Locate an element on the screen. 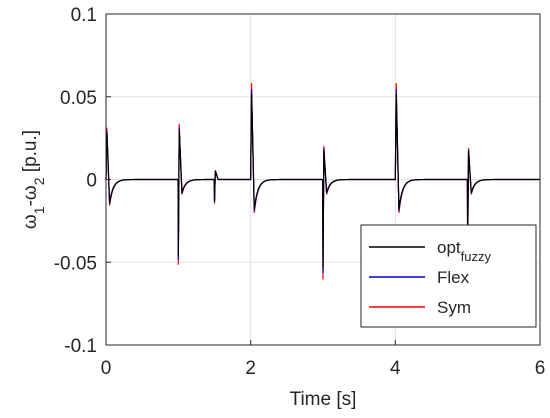 The image size is (550, 418). y-axis-label-sub2: 2 is located at coordinates (39, 181).